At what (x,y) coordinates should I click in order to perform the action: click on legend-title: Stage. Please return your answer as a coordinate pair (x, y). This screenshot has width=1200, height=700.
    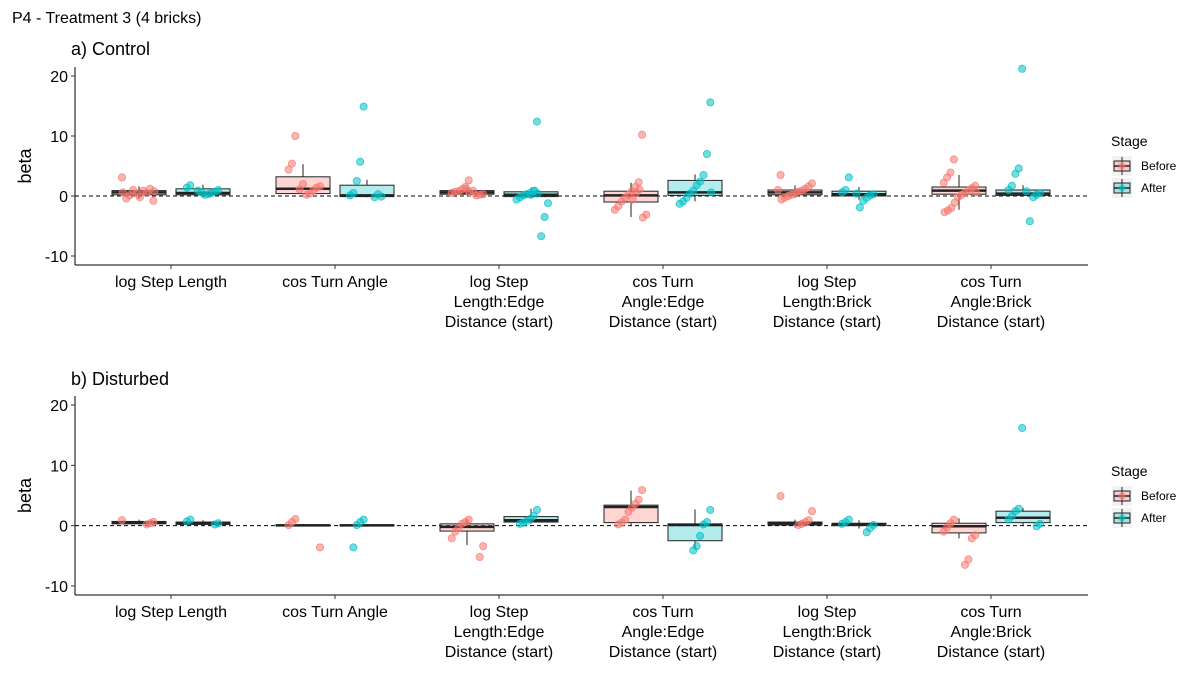
    Looking at the image, I should click on (1129, 141).